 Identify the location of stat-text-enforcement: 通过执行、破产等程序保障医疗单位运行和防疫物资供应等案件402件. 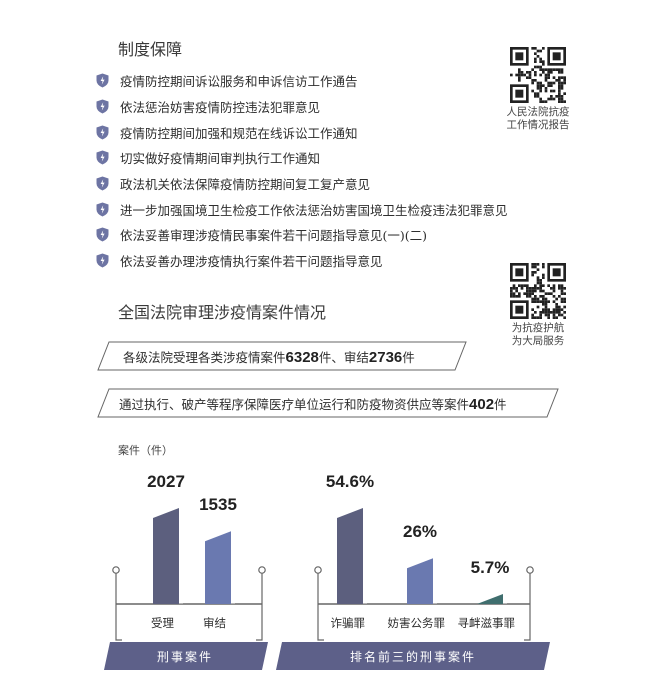
(313, 403).